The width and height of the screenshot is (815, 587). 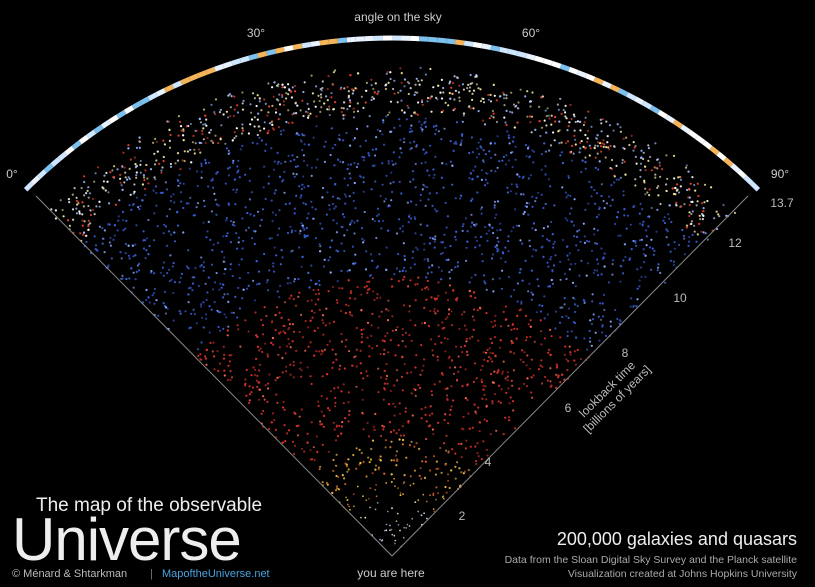 I want to click on lookback-tick: 6, so click(x=568, y=408).